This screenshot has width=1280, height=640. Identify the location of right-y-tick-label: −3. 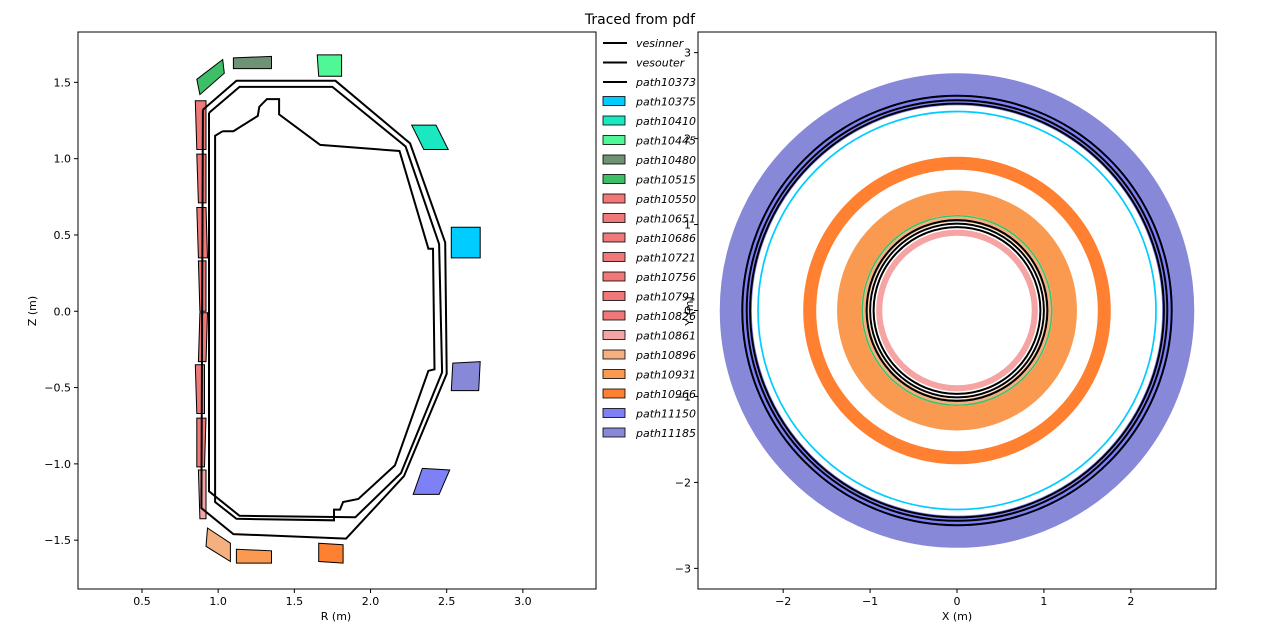
(683, 568).